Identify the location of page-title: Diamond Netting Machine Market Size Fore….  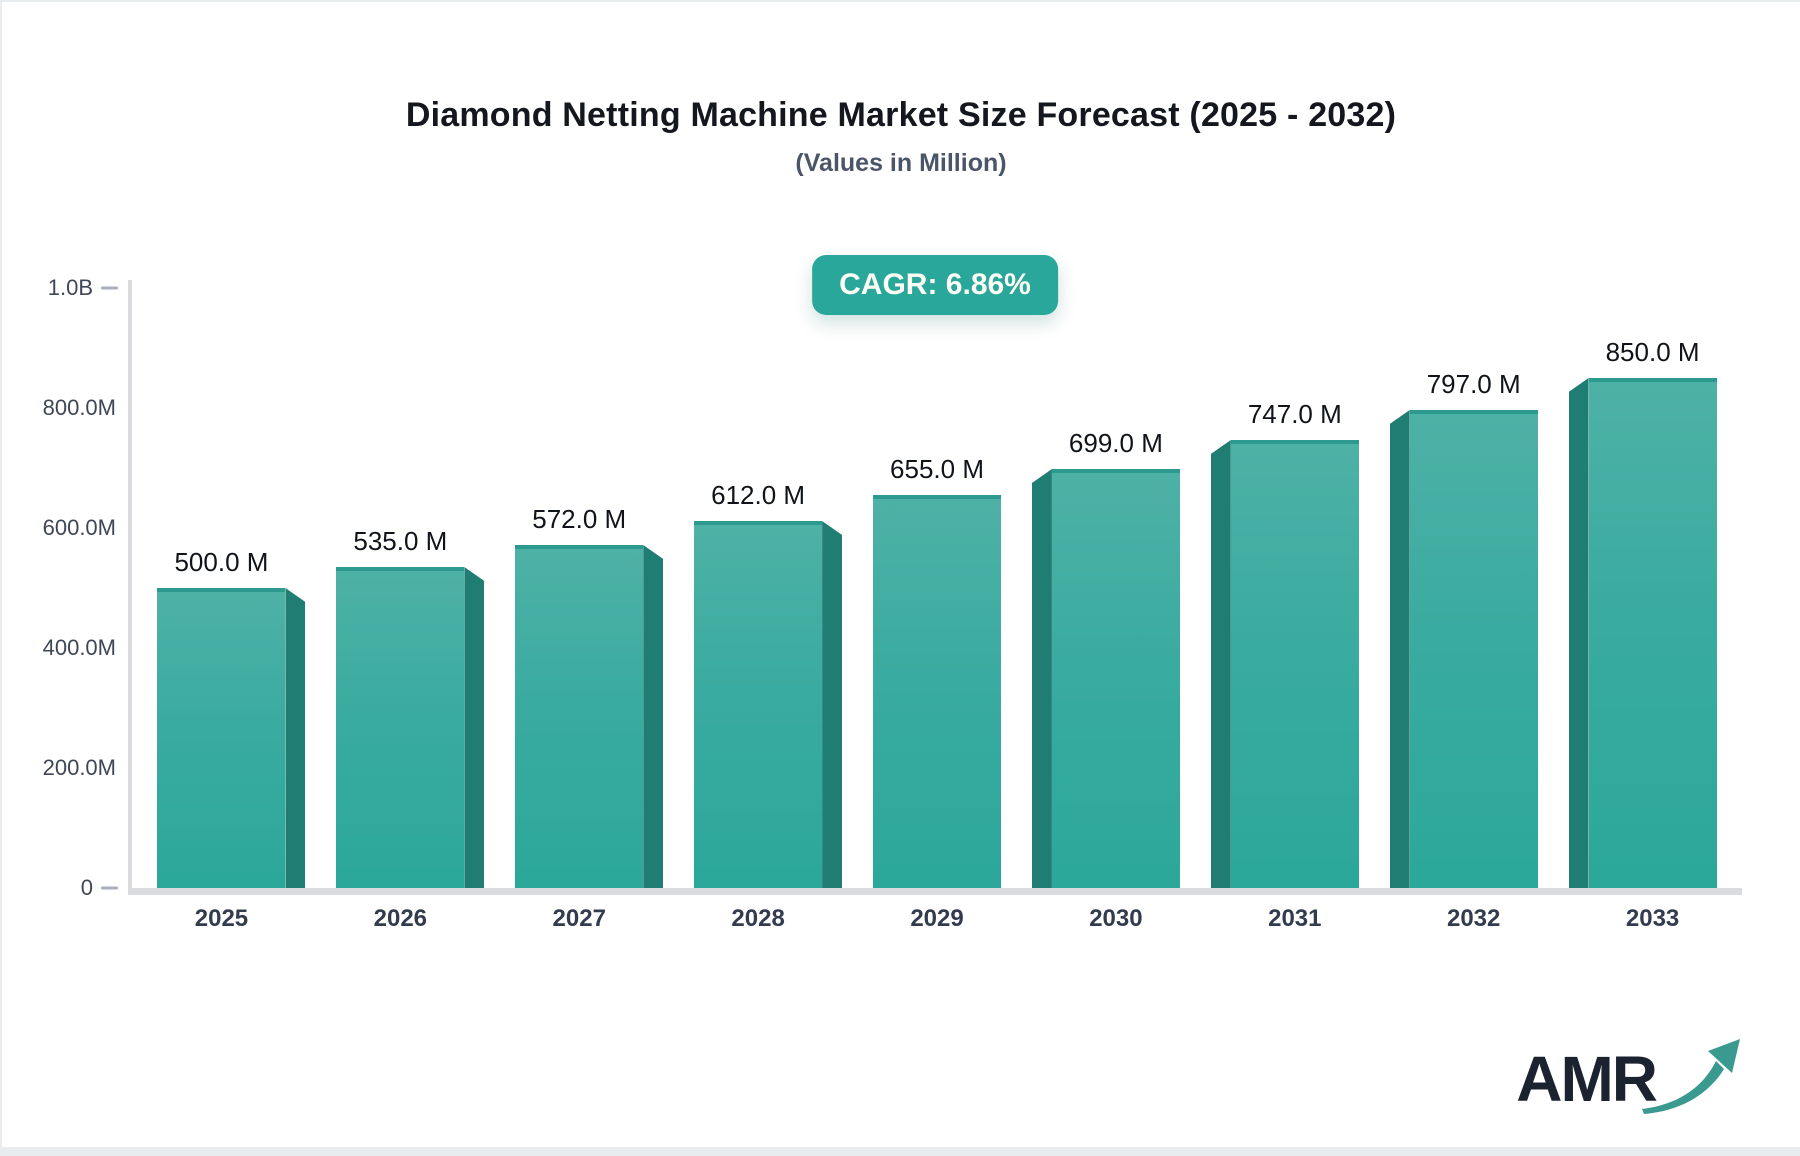
(901, 115).